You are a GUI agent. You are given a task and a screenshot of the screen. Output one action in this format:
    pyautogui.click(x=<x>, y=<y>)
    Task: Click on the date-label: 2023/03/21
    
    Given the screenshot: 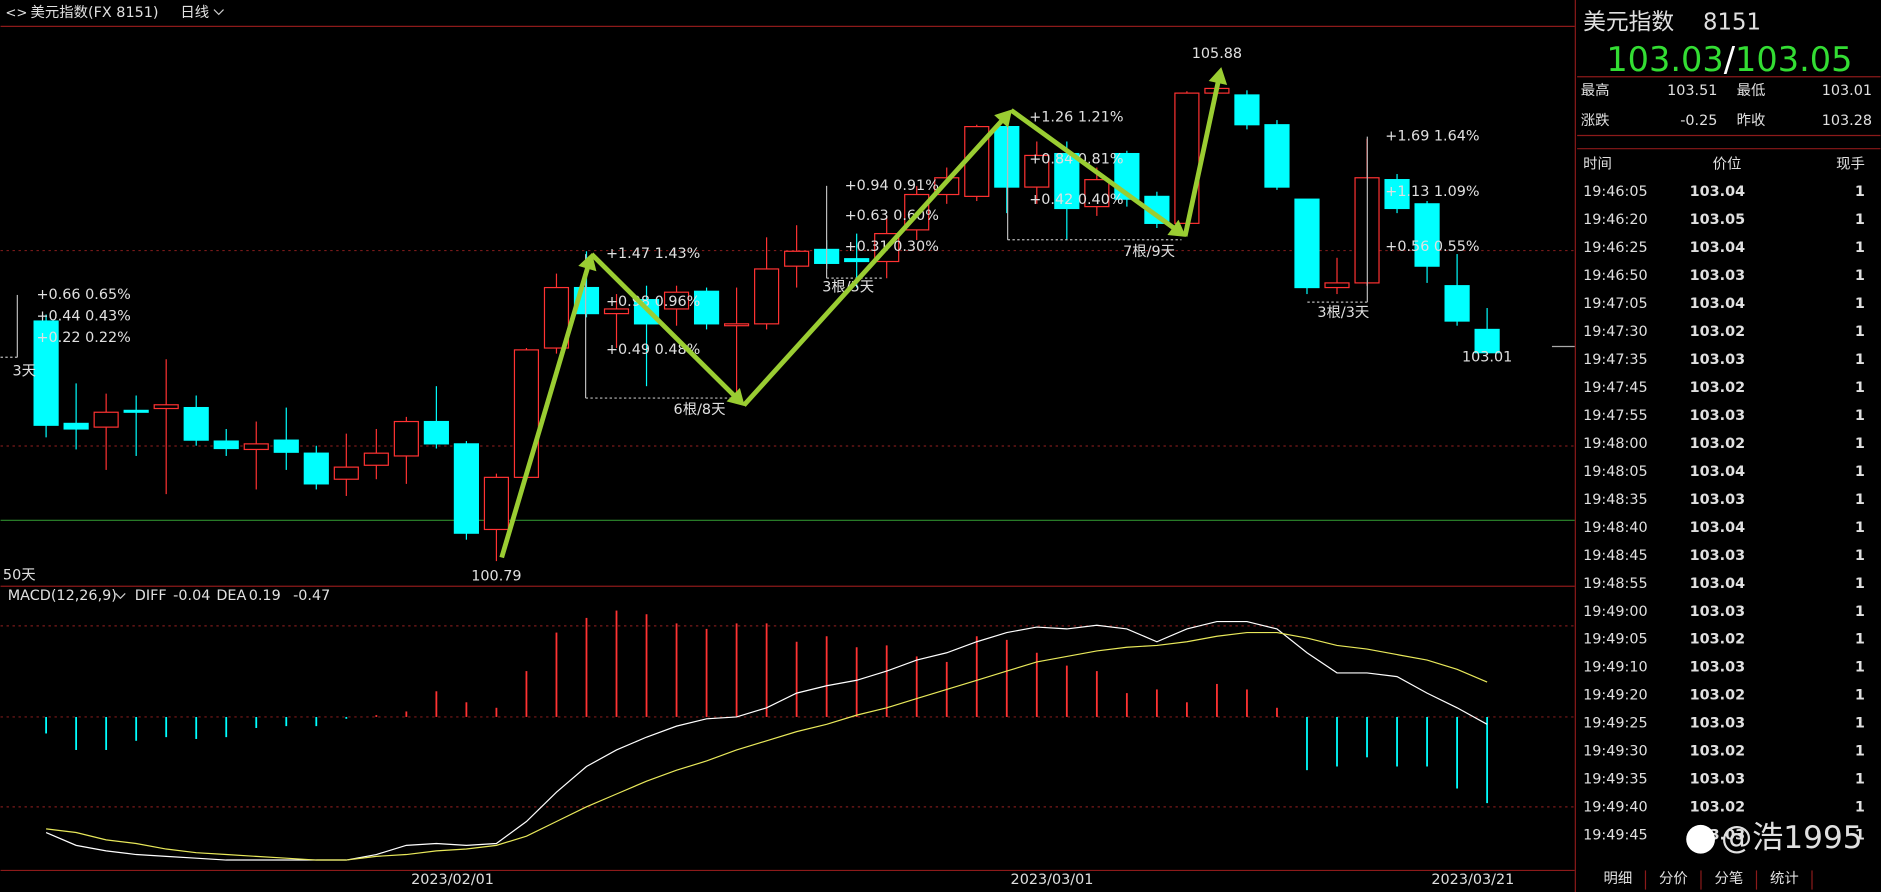 What is the action you would take?
    pyautogui.click(x=1472, y=880)
    